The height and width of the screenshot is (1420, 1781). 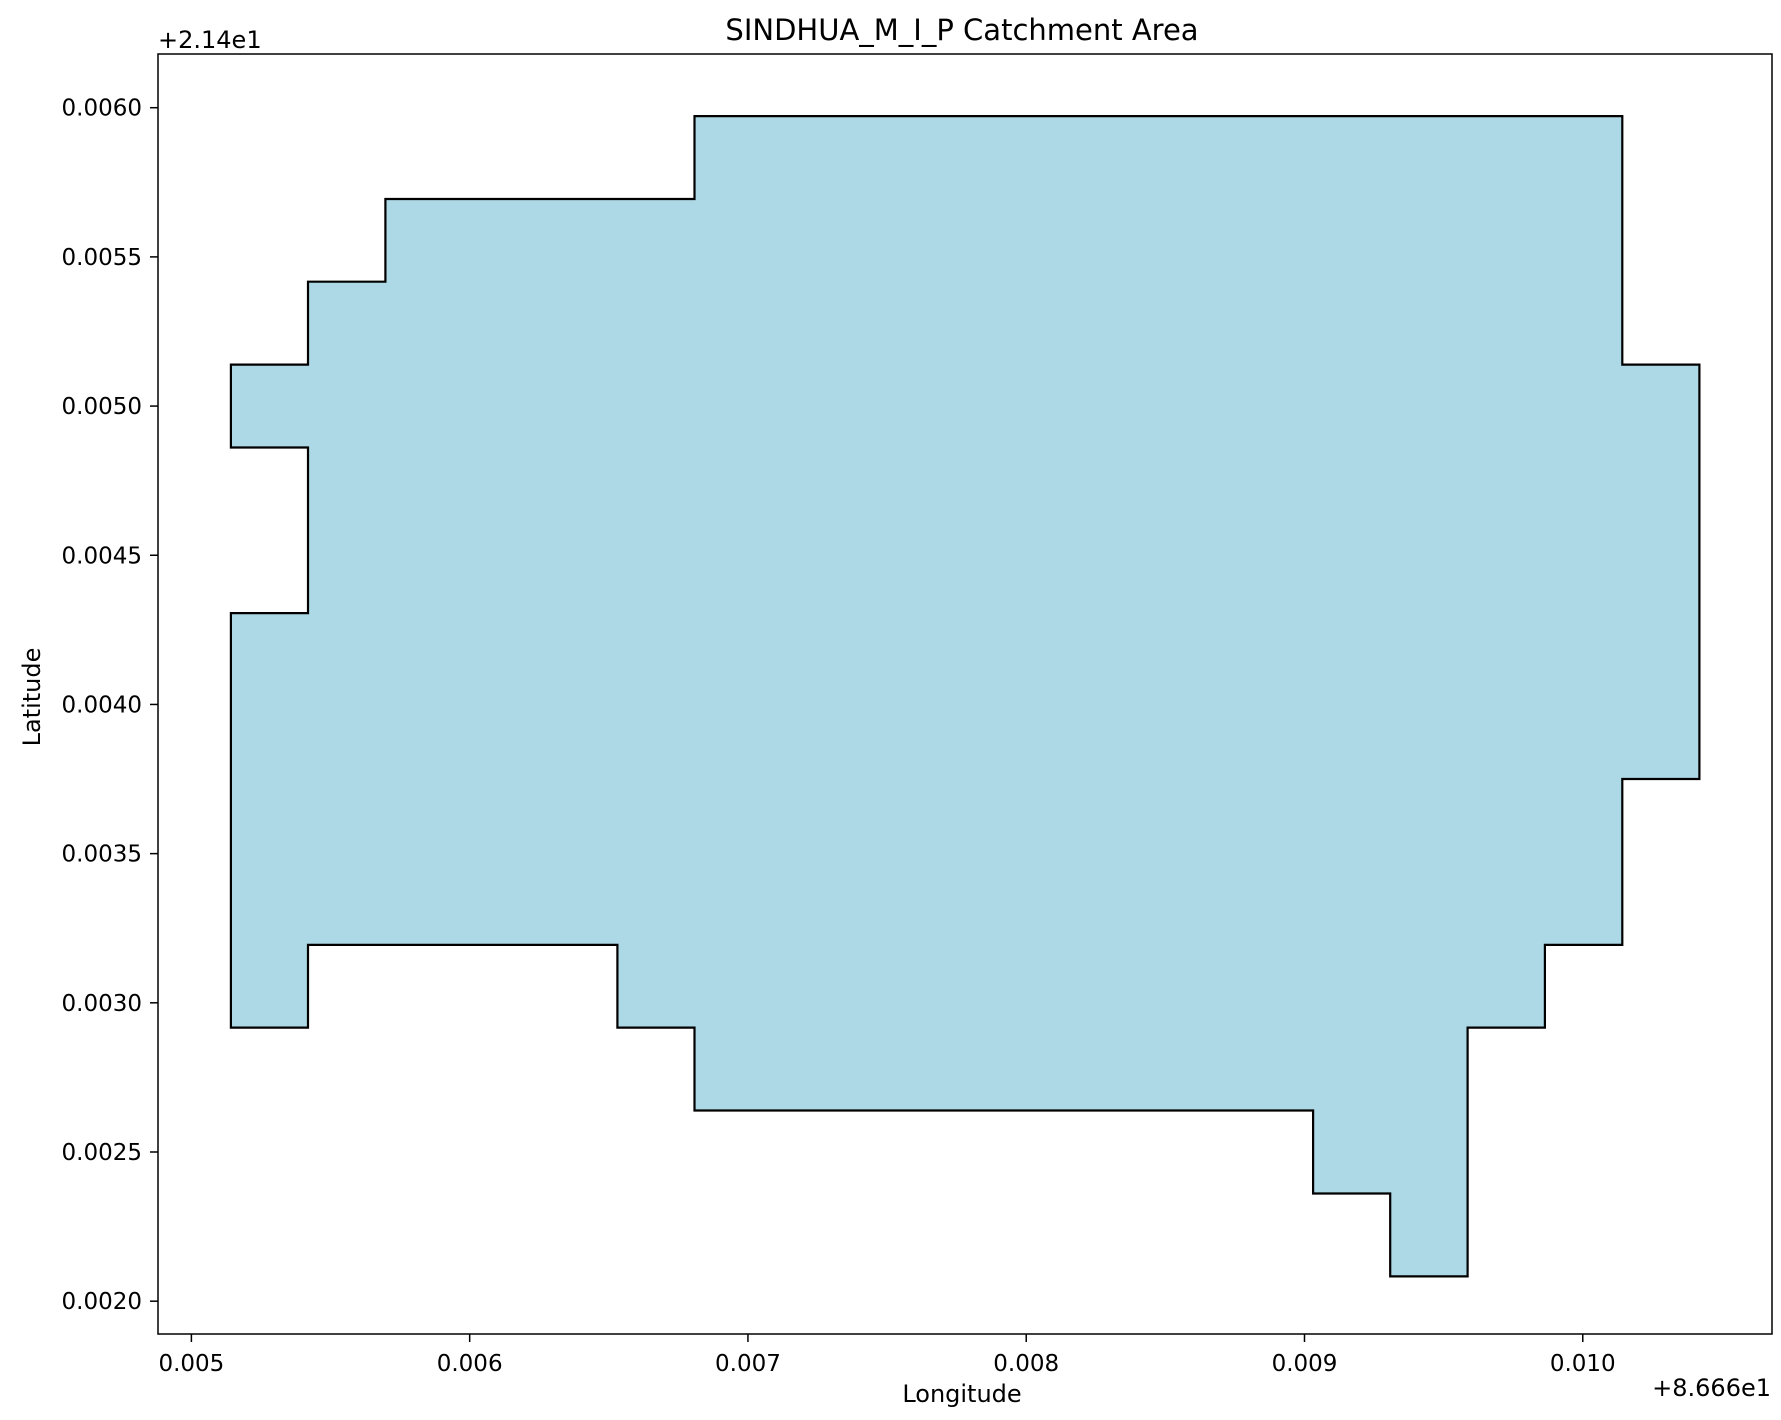 What do you see at coordinates (961, 1394) in the screenshot?
I see `x-axis-label: Longitude` at bounding box center [961, 1394].